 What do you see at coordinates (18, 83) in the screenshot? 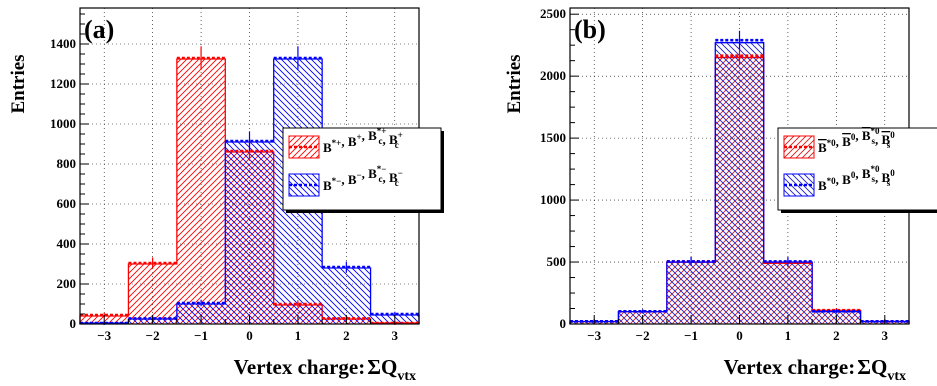
I see `y-axis-label-a: Entries` at bounding box center [18, 83].